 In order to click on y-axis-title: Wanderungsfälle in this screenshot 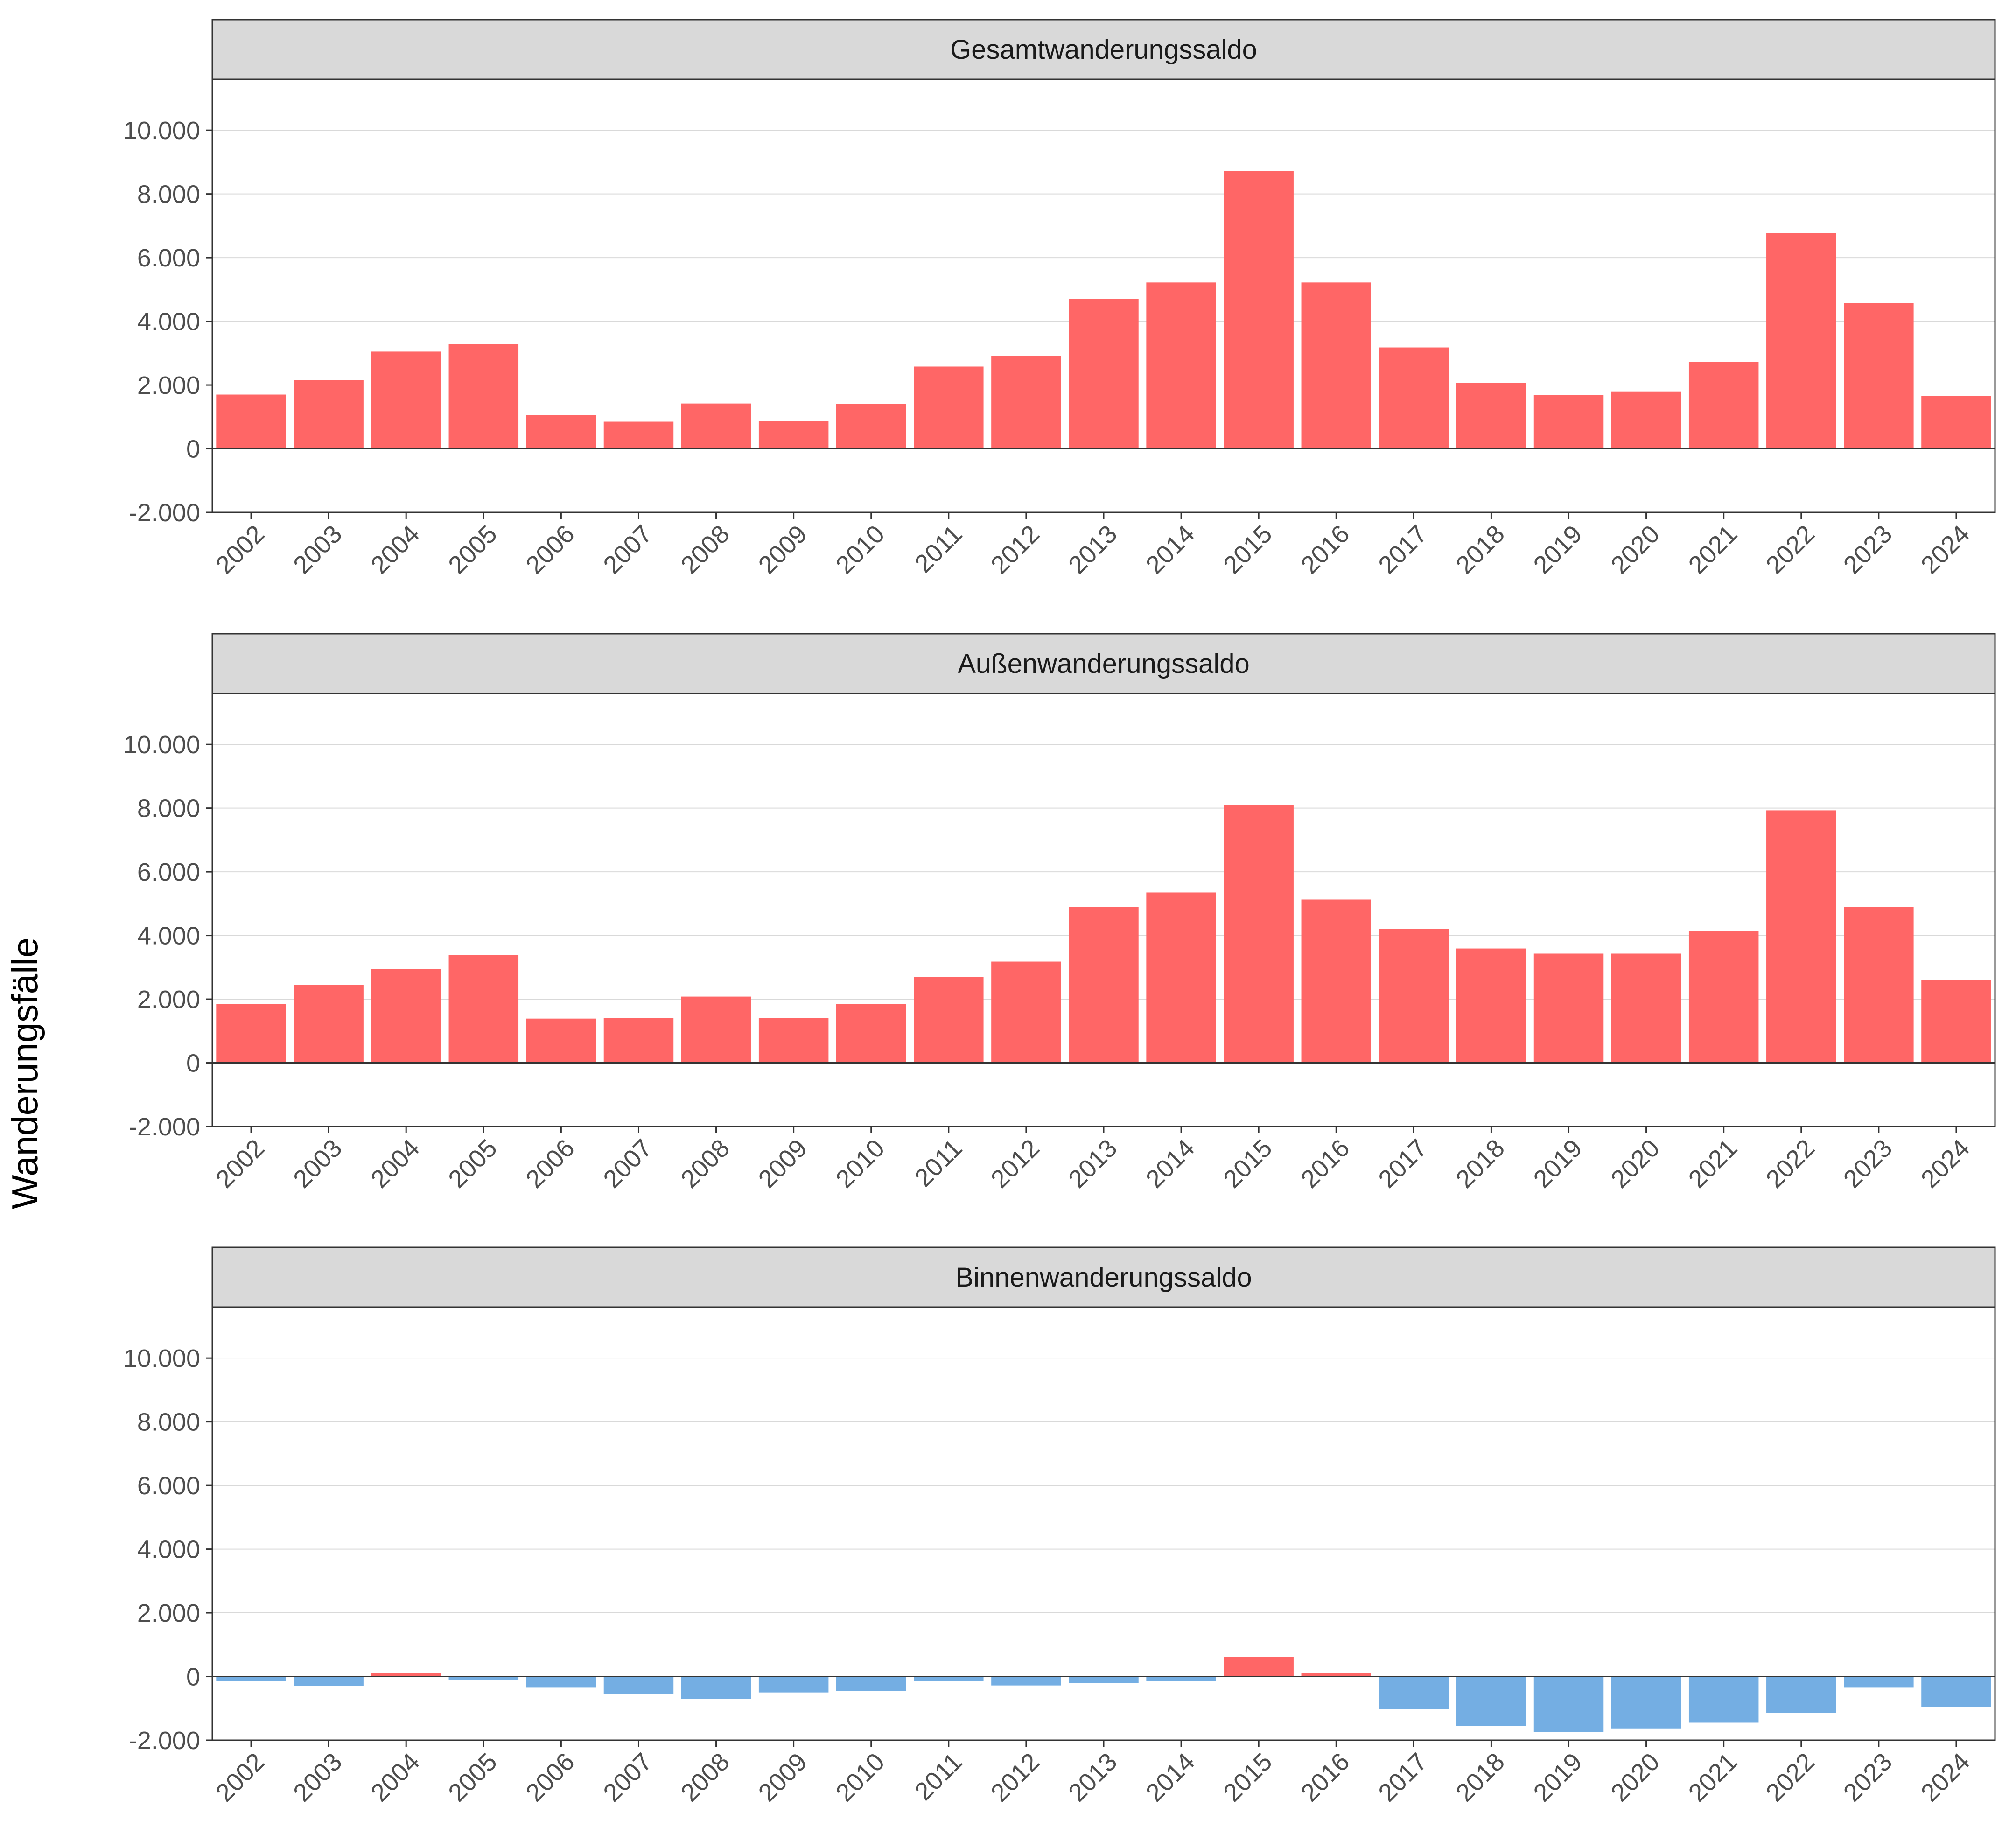, I will do `click(24, 1073)`.